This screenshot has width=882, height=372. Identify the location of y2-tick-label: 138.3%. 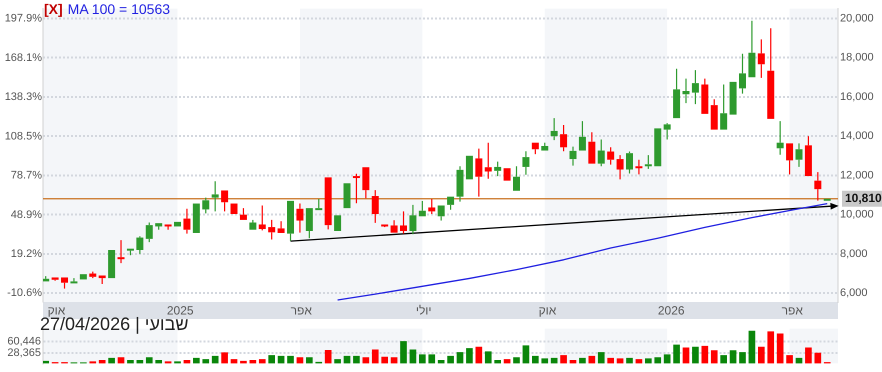
(23, 97).